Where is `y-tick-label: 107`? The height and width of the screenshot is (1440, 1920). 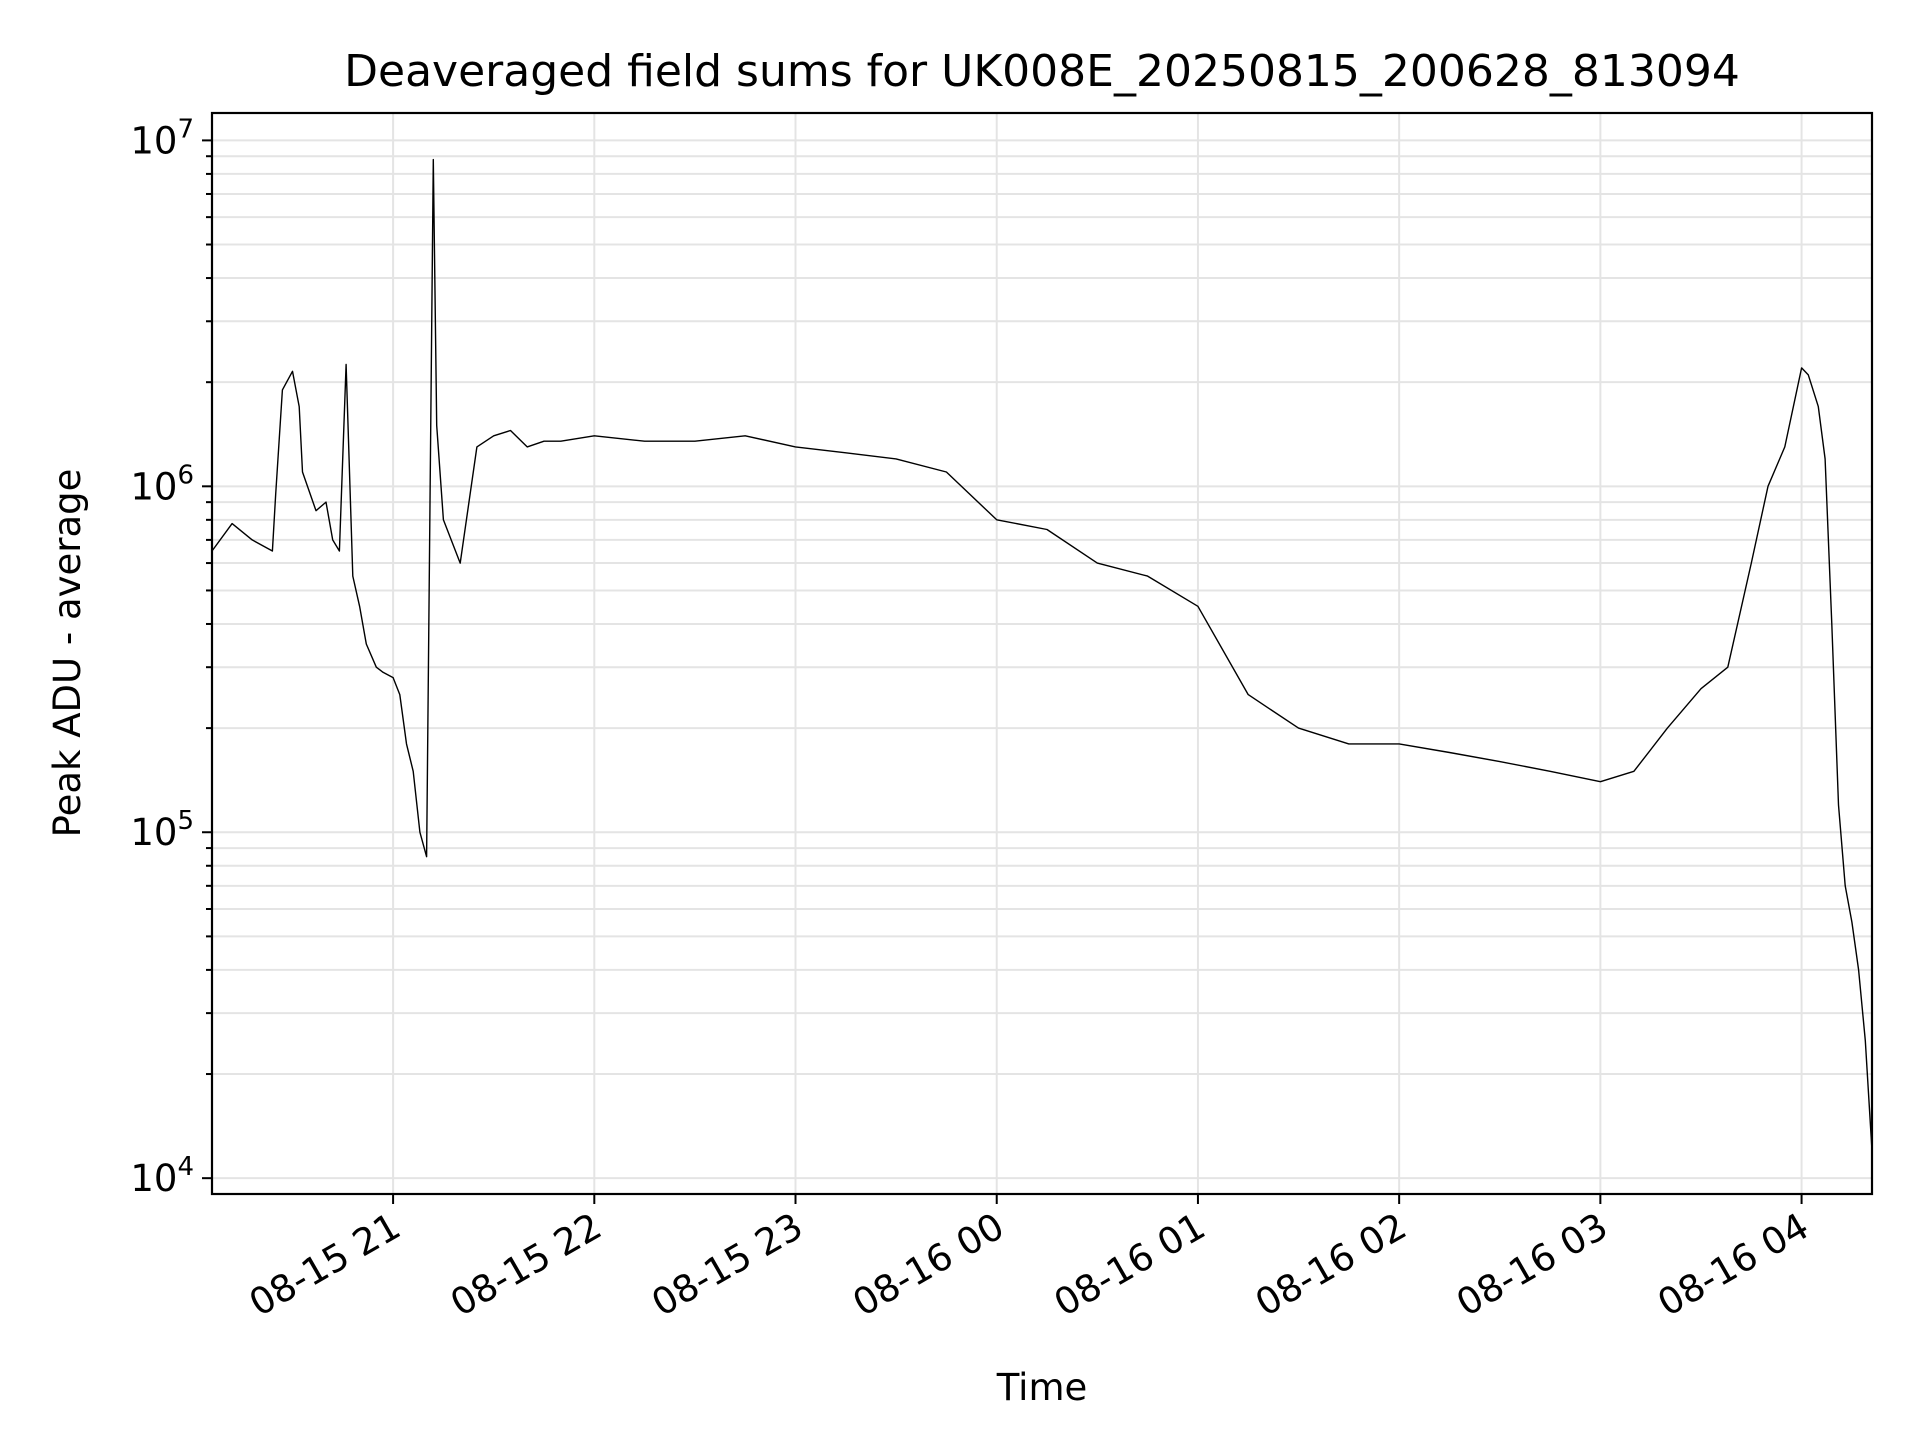
y-tick-label: 107 is located at coordinates (162, 138).